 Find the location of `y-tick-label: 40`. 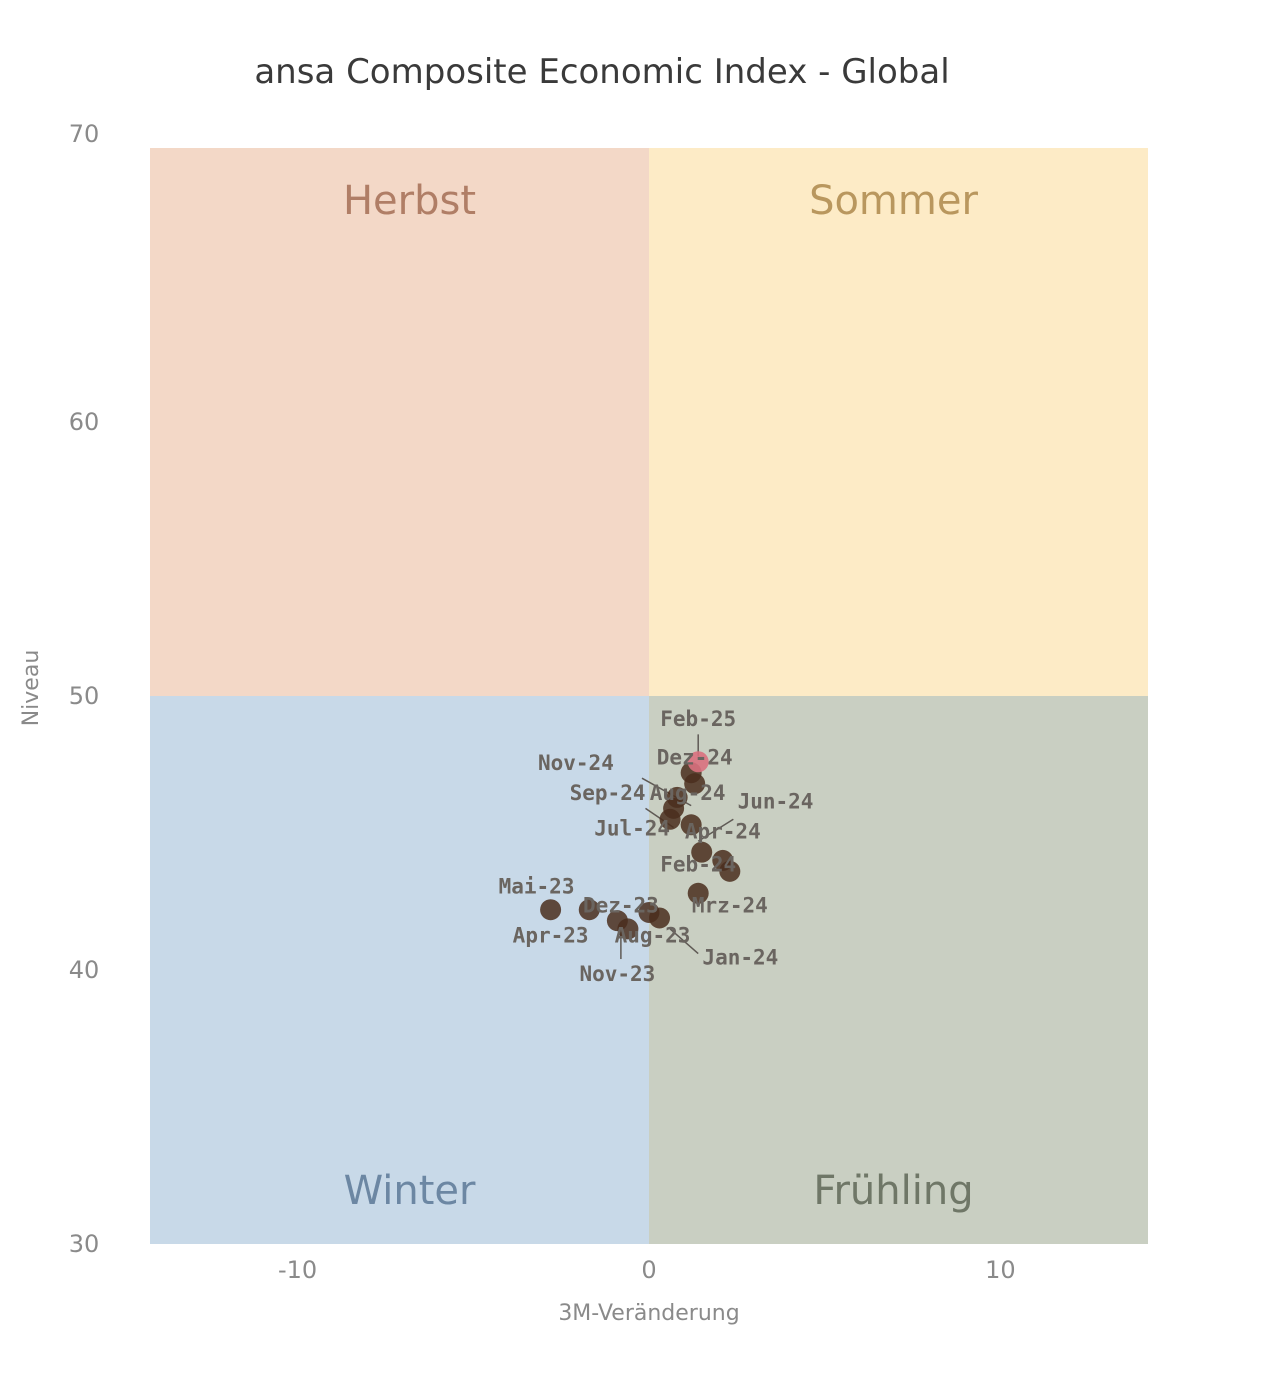

y-tick-label: 40 is located at coordinates (84, 970).